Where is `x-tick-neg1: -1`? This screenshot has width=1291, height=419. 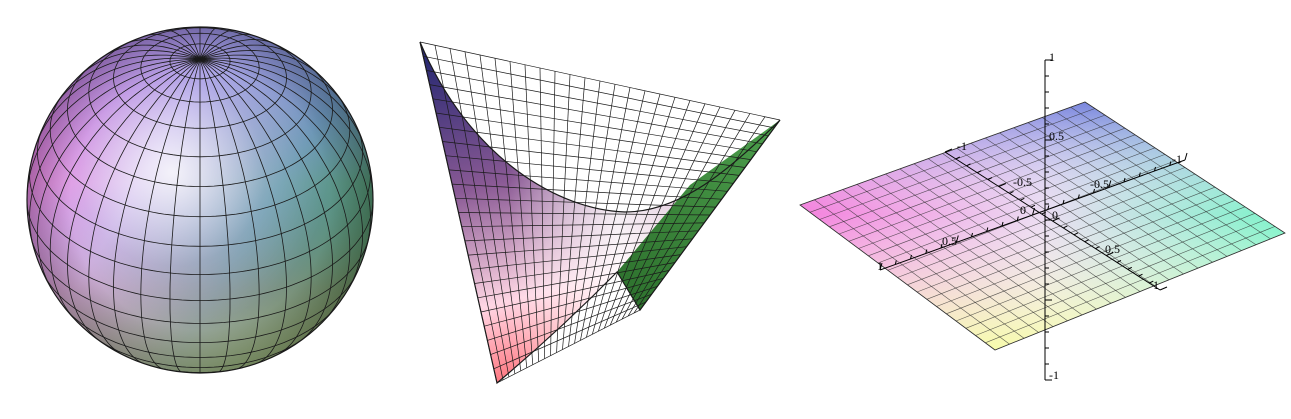
x-tick-neg1: -1 is located at coordinates (962, 146).